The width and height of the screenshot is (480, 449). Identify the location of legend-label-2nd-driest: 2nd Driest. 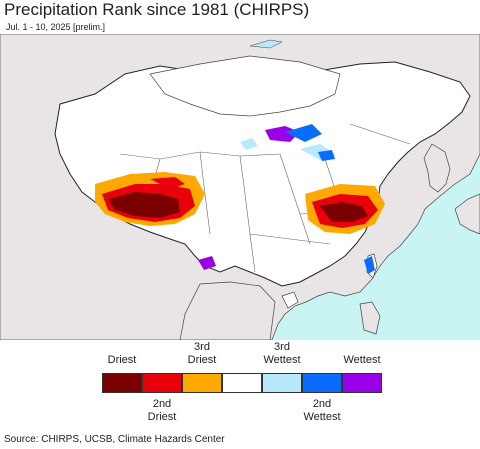
(162, 411).